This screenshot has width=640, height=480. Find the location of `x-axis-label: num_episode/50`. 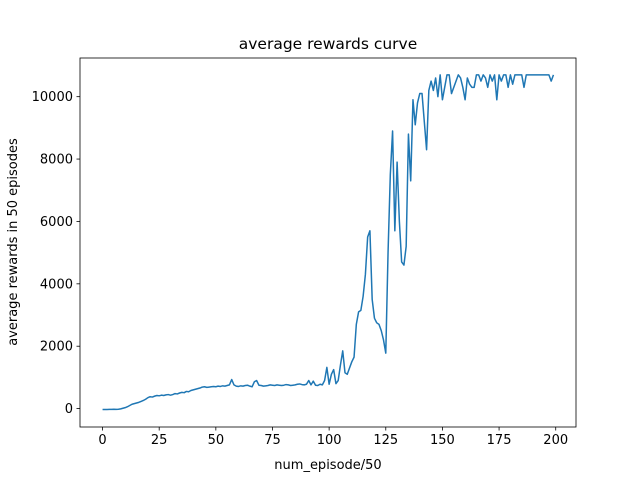

x-axis-label: num_episode/50 is located at coordinates (327, 465).